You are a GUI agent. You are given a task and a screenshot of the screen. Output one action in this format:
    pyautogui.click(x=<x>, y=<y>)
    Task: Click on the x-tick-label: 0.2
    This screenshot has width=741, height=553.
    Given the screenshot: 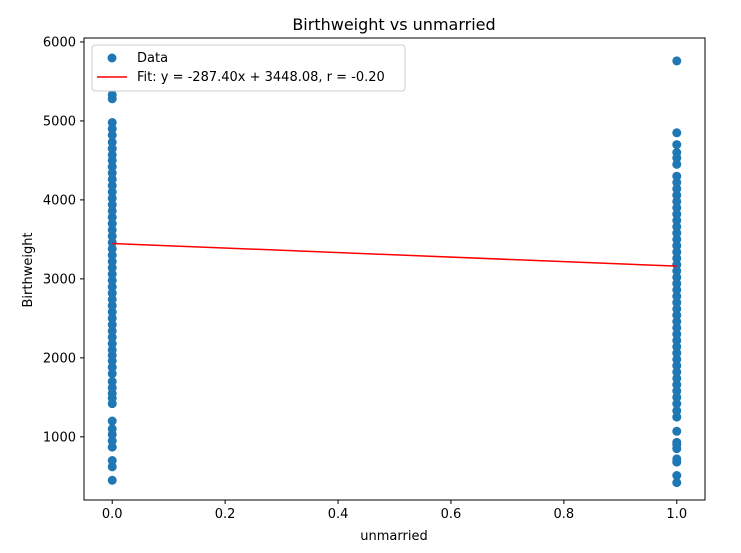 What is the action you would take?
    pyautogui.click(x=225, y=514)
    